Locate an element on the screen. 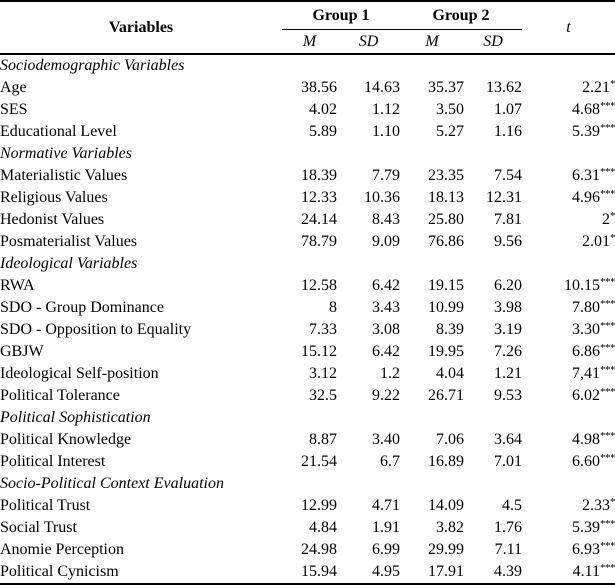 The image size is (615, 585). group1-sd: 8.43 is located at coordinates (386, 219).